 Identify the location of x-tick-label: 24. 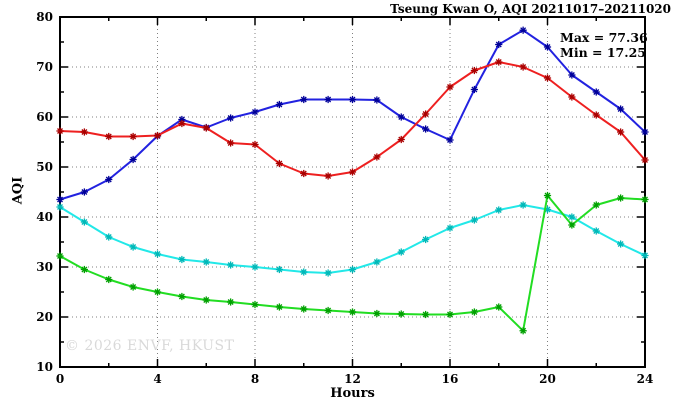
(645, 379).